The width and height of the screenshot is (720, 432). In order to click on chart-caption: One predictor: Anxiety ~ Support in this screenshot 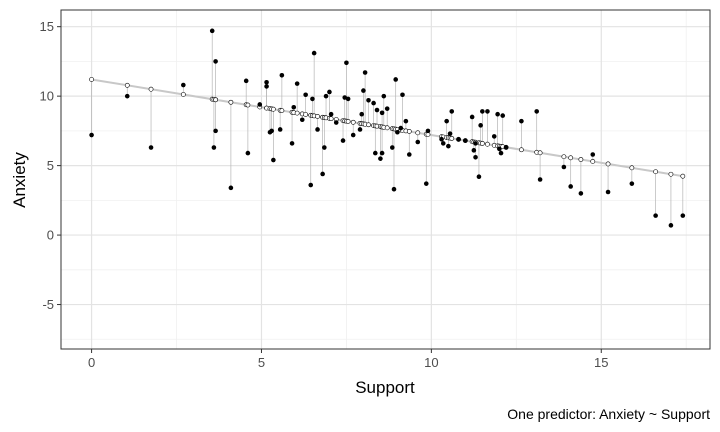, I will do `click(608, 414)`.